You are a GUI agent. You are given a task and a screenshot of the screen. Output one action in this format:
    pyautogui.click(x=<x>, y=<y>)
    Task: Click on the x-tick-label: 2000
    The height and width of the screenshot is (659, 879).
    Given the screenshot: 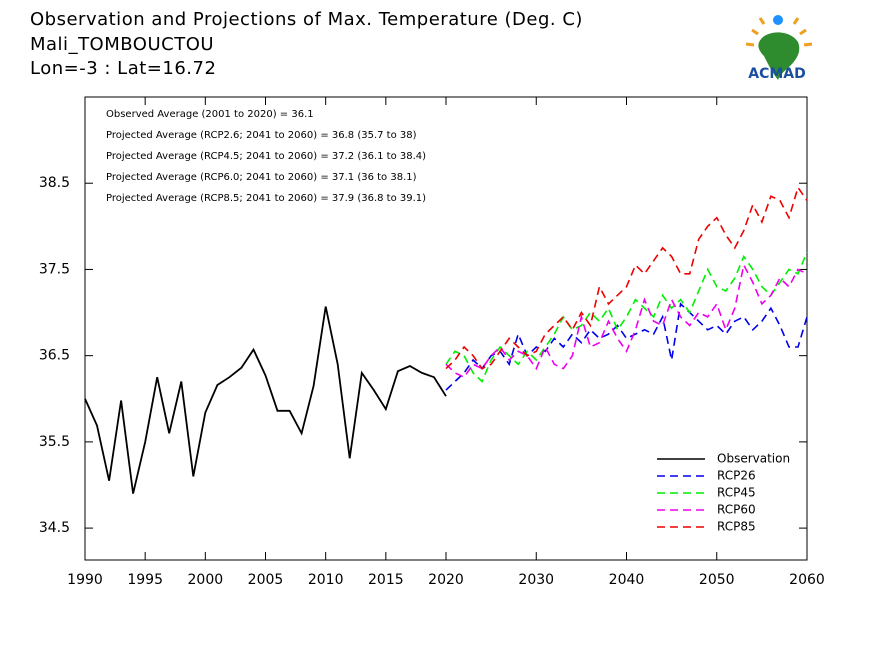 What is the action you would take?
    pyautogui.click(x=206, y=580)
    